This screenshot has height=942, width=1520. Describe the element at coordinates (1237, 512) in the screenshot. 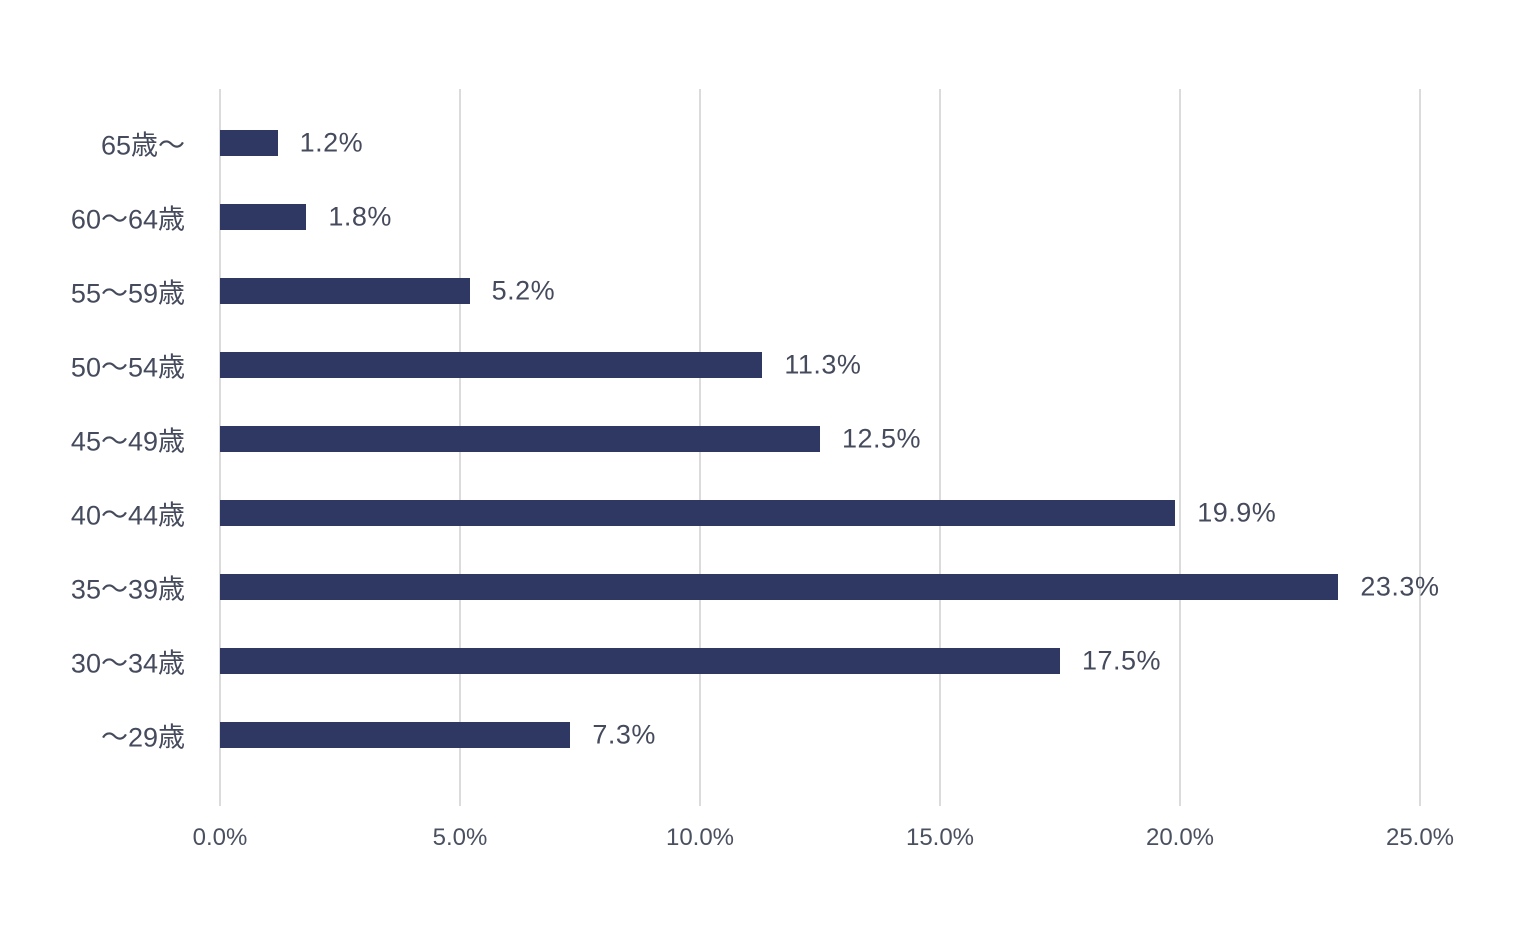

I see `bar-value-label: 19.9%` at that location.